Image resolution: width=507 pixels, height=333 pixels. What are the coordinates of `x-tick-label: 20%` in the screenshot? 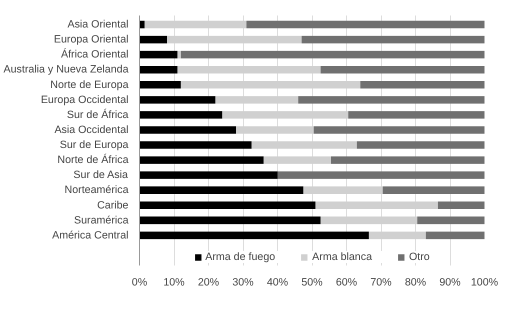 It's located at (209, 282).